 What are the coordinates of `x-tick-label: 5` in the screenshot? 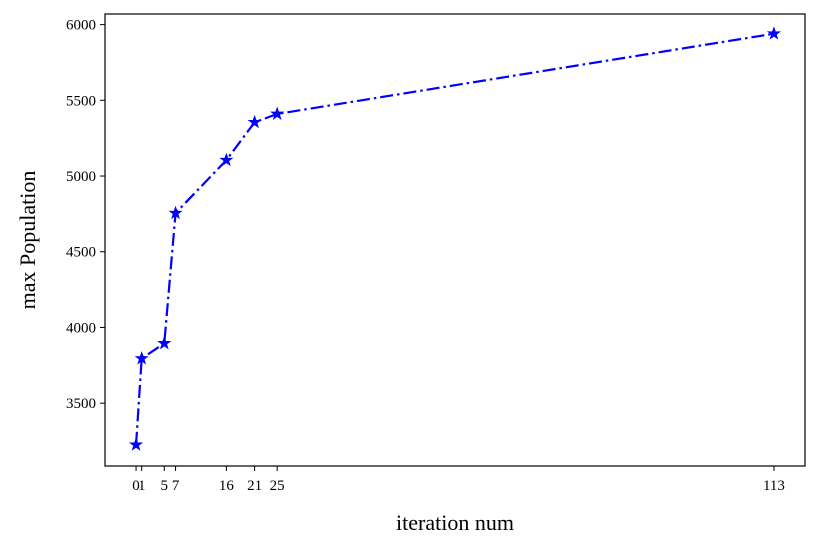 It's located at (165, 486).